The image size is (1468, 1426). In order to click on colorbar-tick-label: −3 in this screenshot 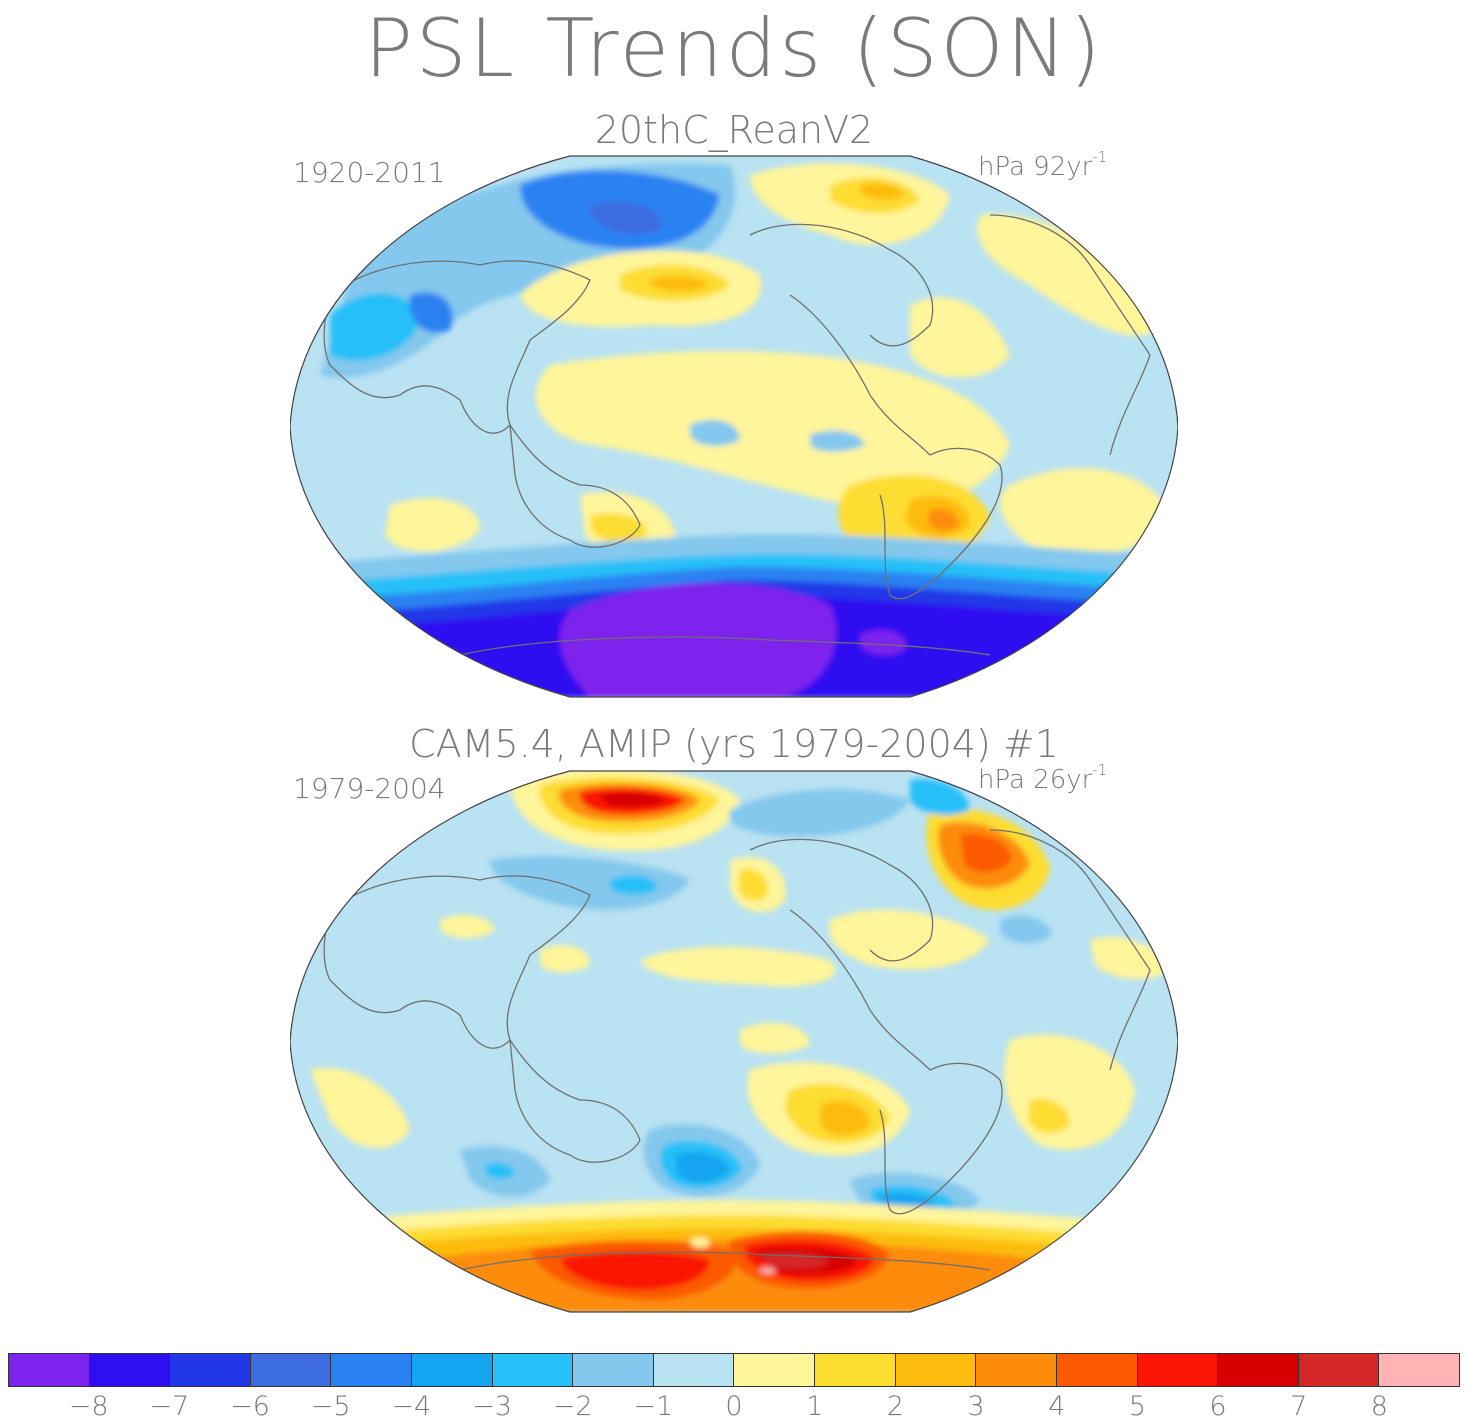, I will do `click(492, 1406)`.